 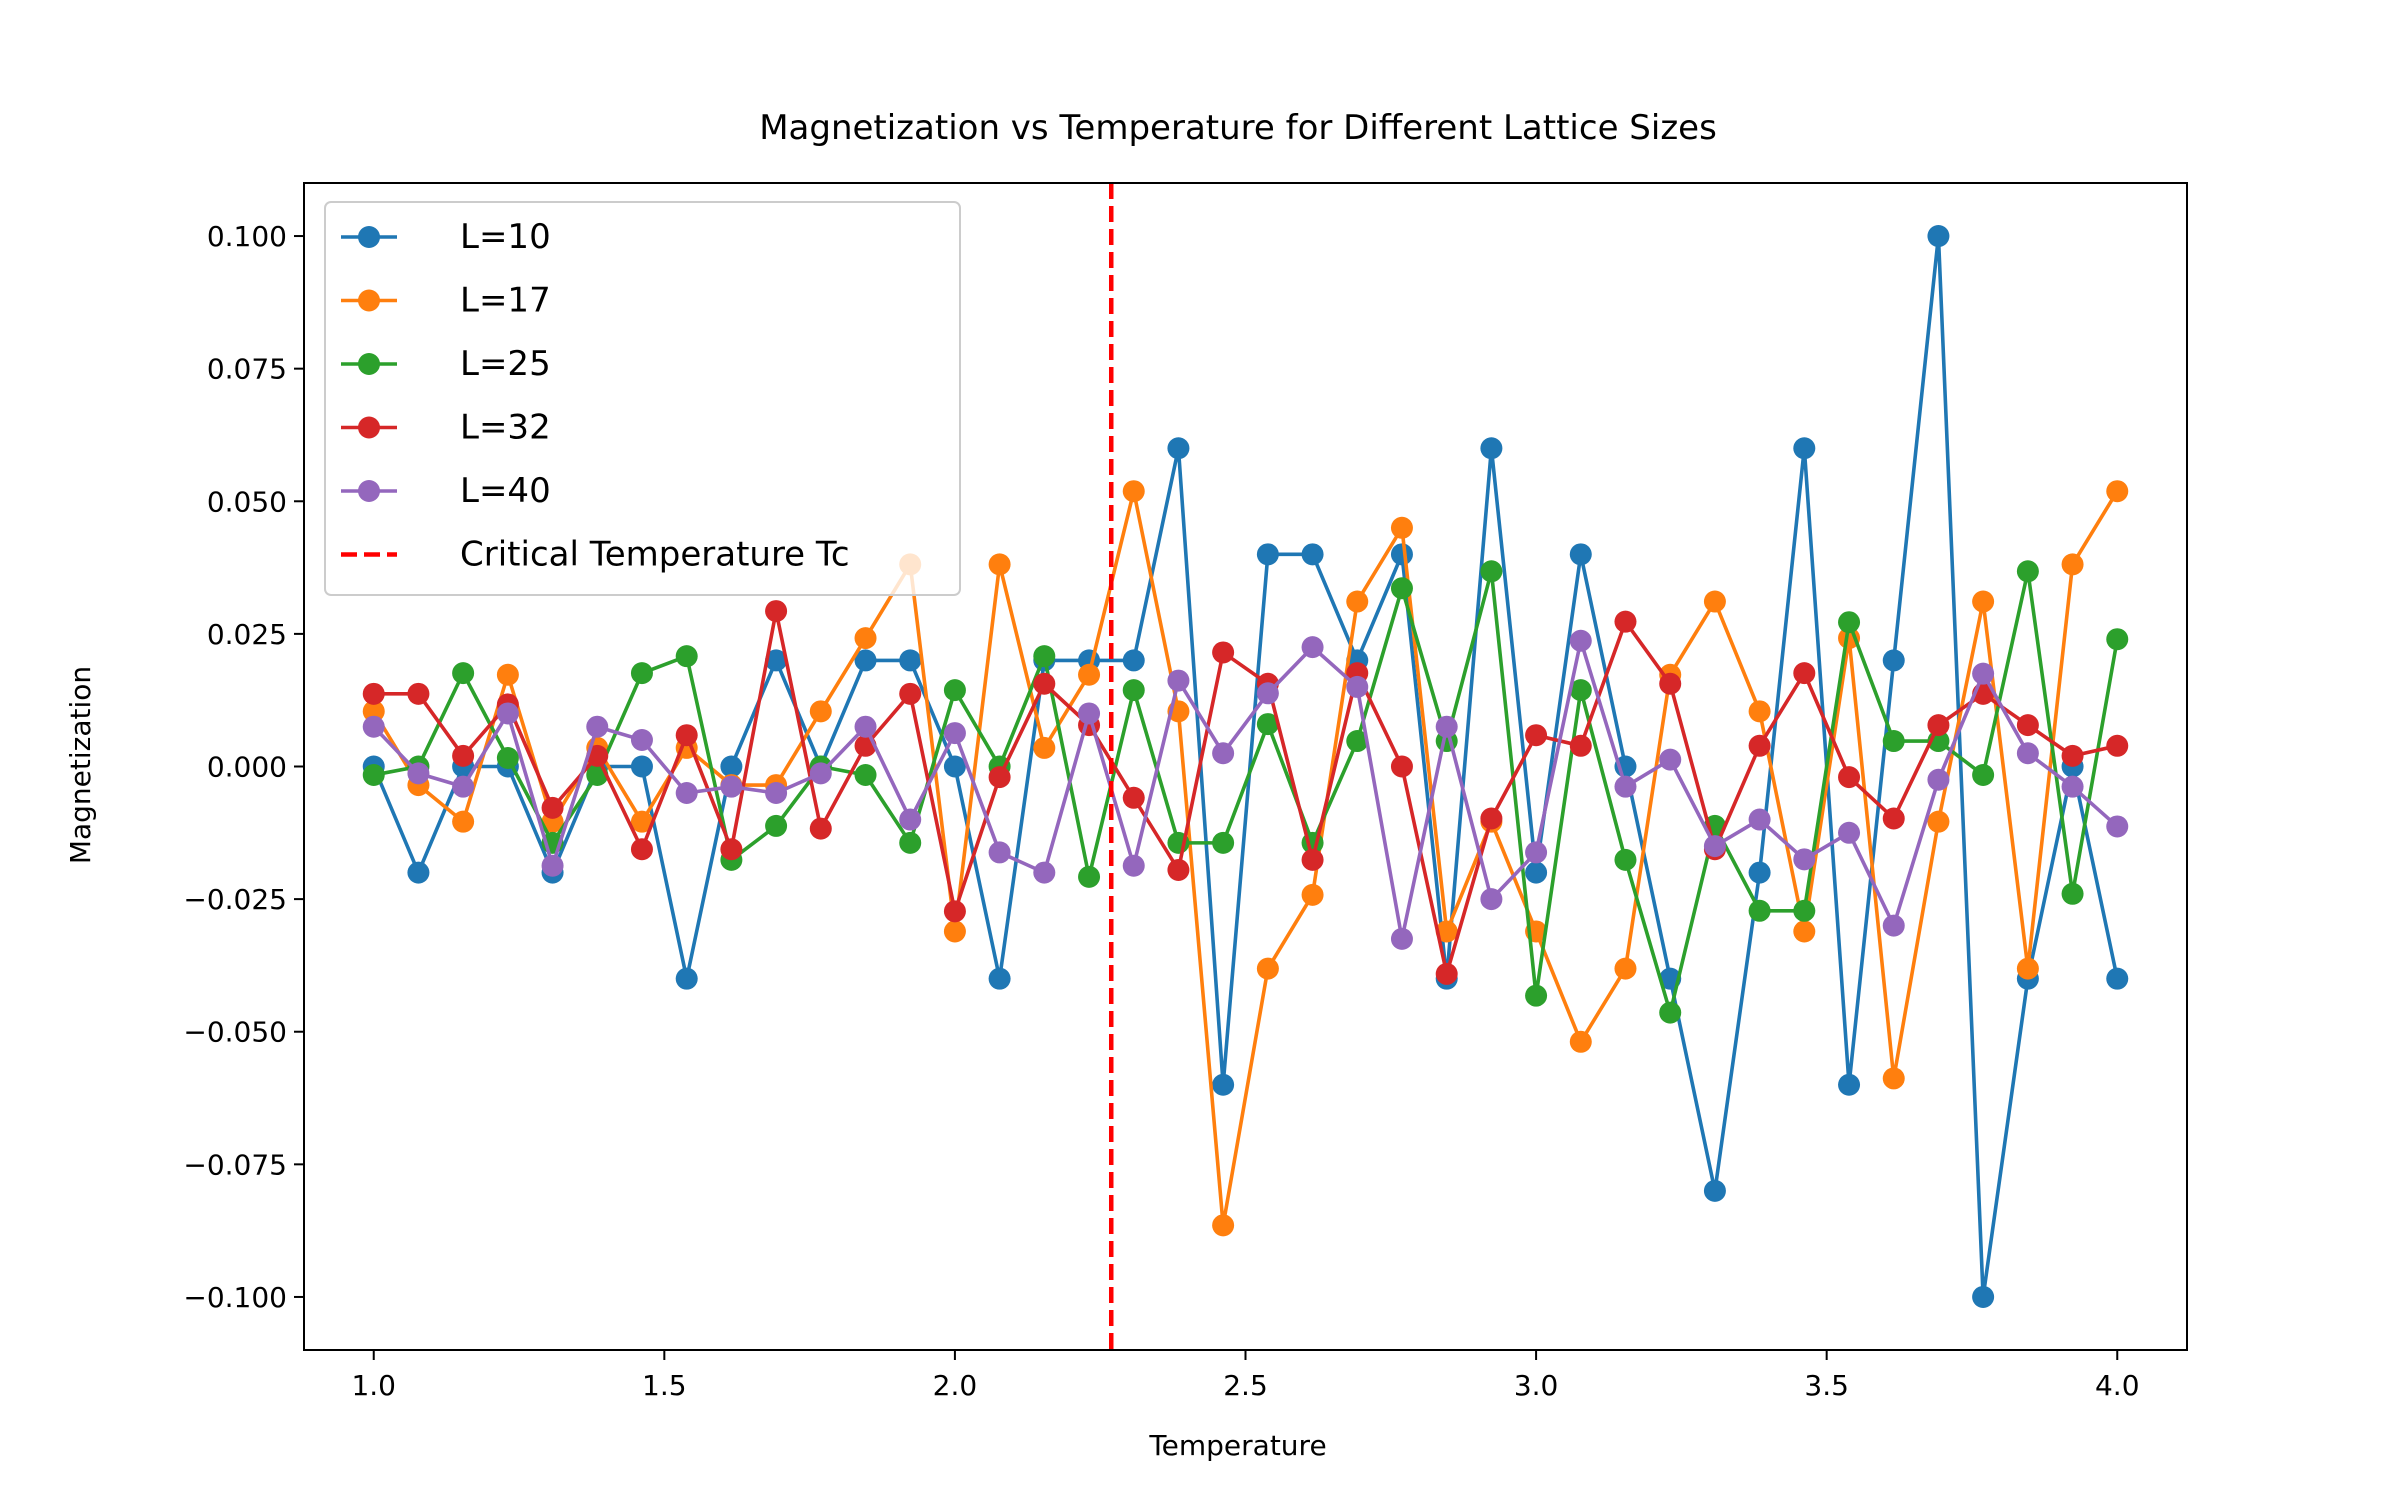 I want to click on x-axis-label: Temperature, so click(x=1237, y=1445).